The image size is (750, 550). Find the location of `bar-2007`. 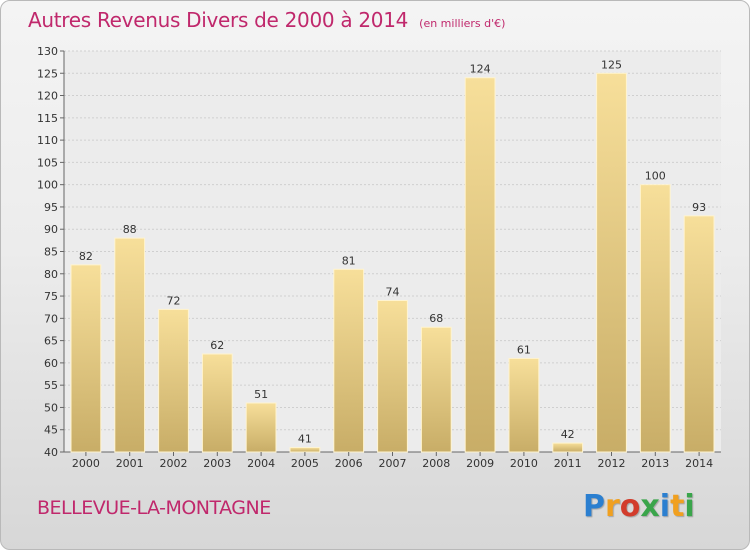

bar-2007 is located at coordinates (392, 376).